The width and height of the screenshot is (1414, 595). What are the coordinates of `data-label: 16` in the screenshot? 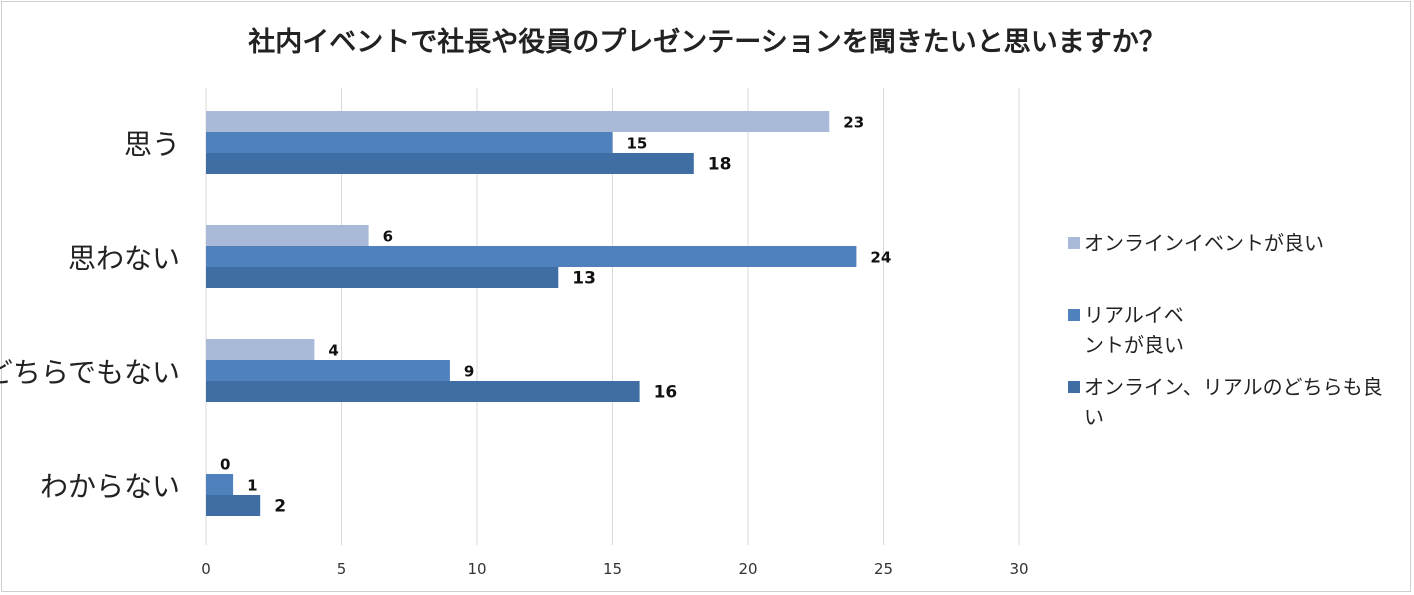 It's located at (666, 393).